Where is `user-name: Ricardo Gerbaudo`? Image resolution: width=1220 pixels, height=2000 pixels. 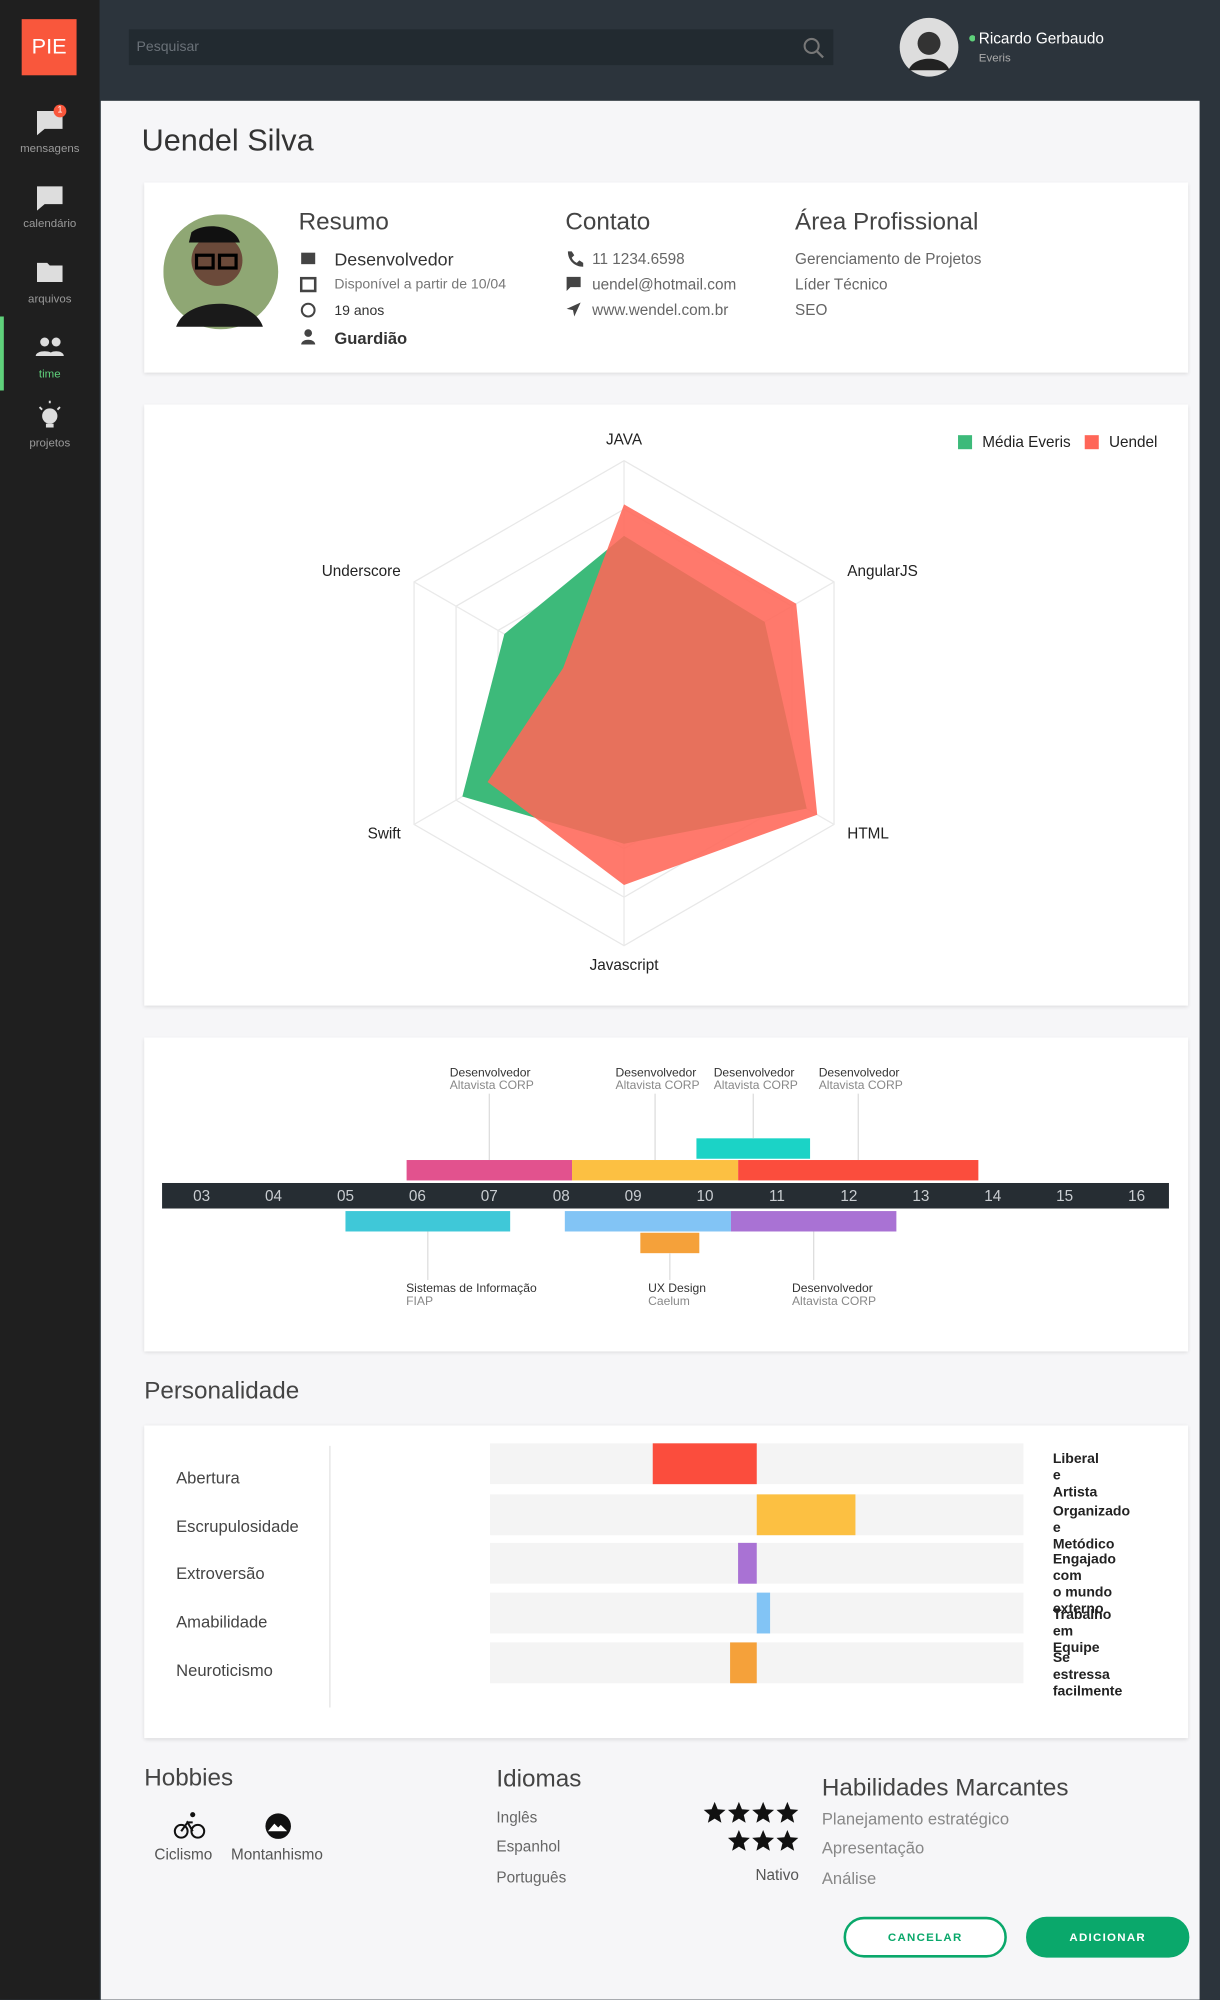
user-name: Ricardo Gerbaudo is located at coordinates (1041, 38).